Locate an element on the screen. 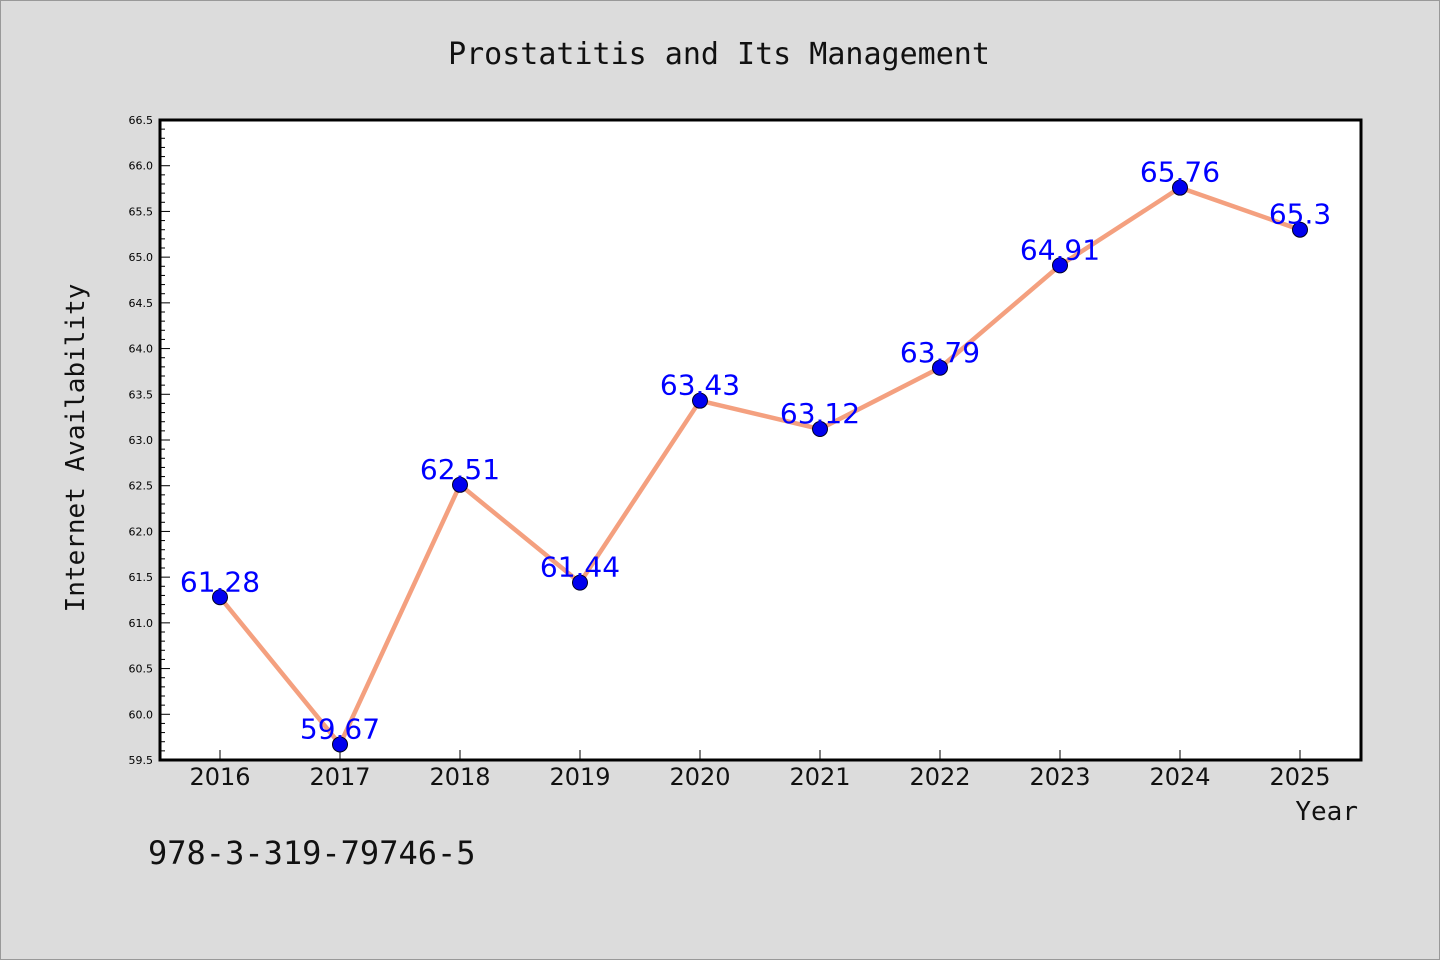 This screenshot has width=1440, height=960. data-label: 63.12 is located at coordinates (820, 413).